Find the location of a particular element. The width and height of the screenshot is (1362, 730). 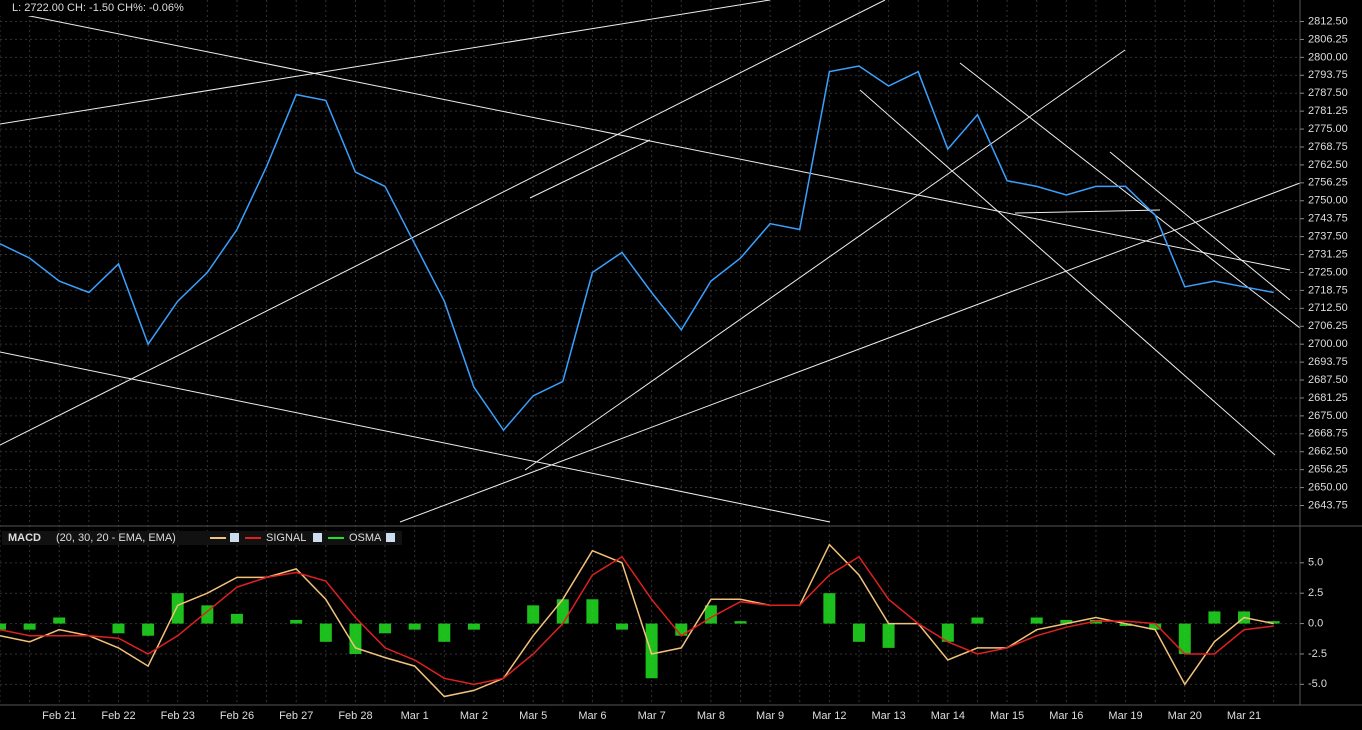

y-tick-label: 2681.25 is located at coordinates (1328, 398).